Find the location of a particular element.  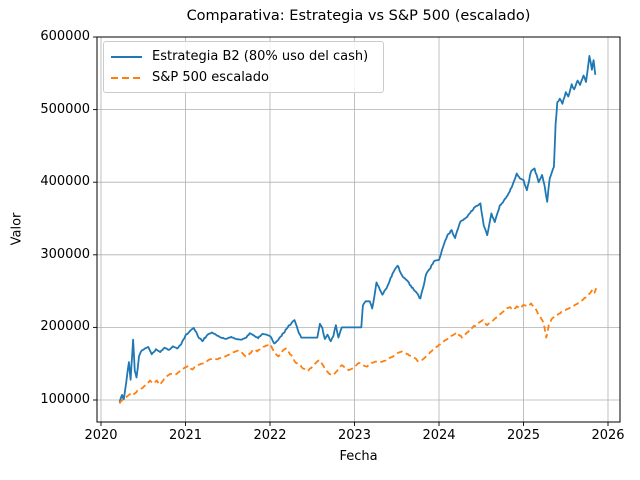

x-tick-label-2025: 2025 is located at coordinates (523, 435).